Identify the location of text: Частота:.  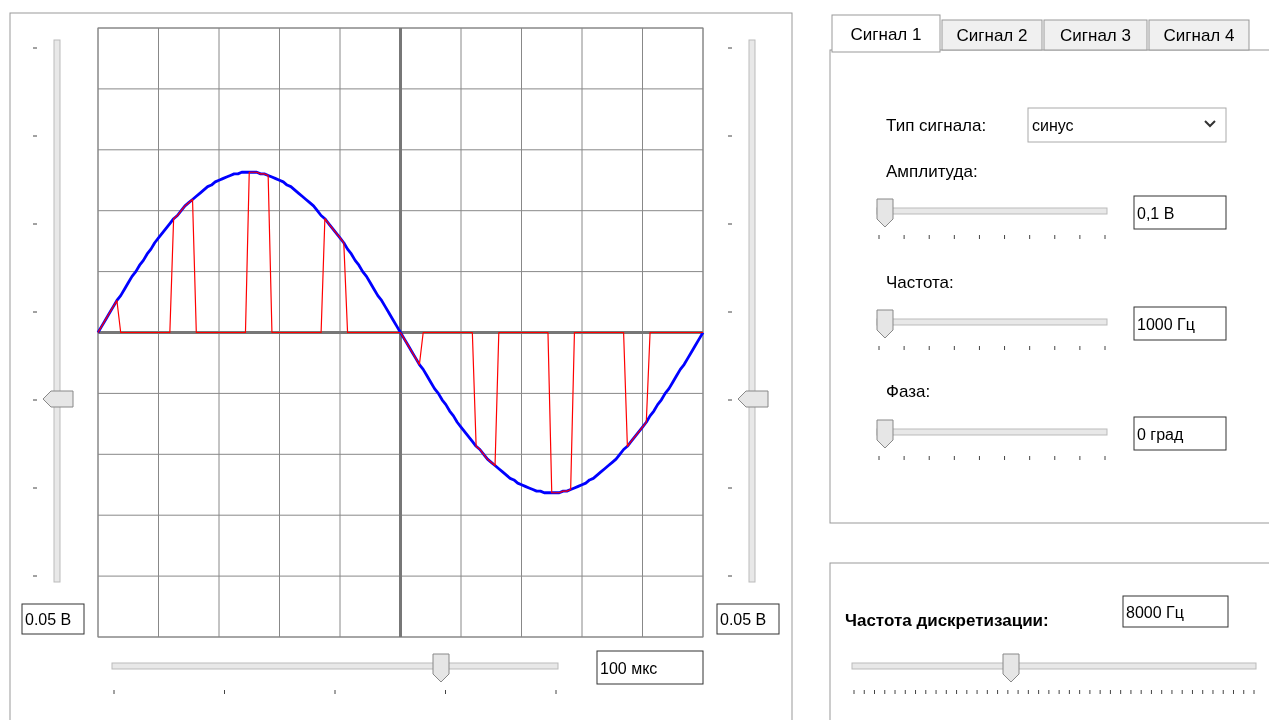
(920, 282).